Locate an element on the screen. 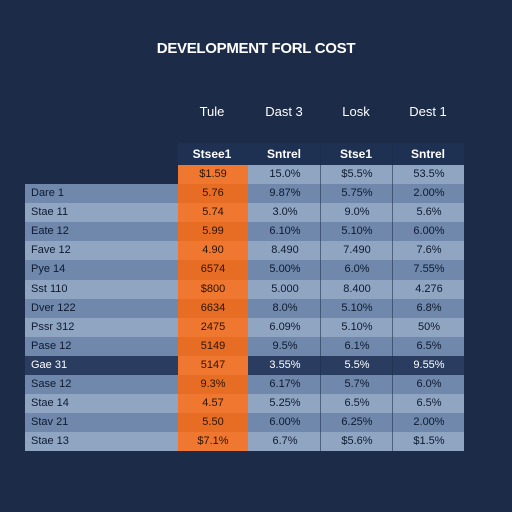 This screenshot has height=512, width=512. chart-title: DEVELOPMENT FORL COST is located at coordinates (256, 48).